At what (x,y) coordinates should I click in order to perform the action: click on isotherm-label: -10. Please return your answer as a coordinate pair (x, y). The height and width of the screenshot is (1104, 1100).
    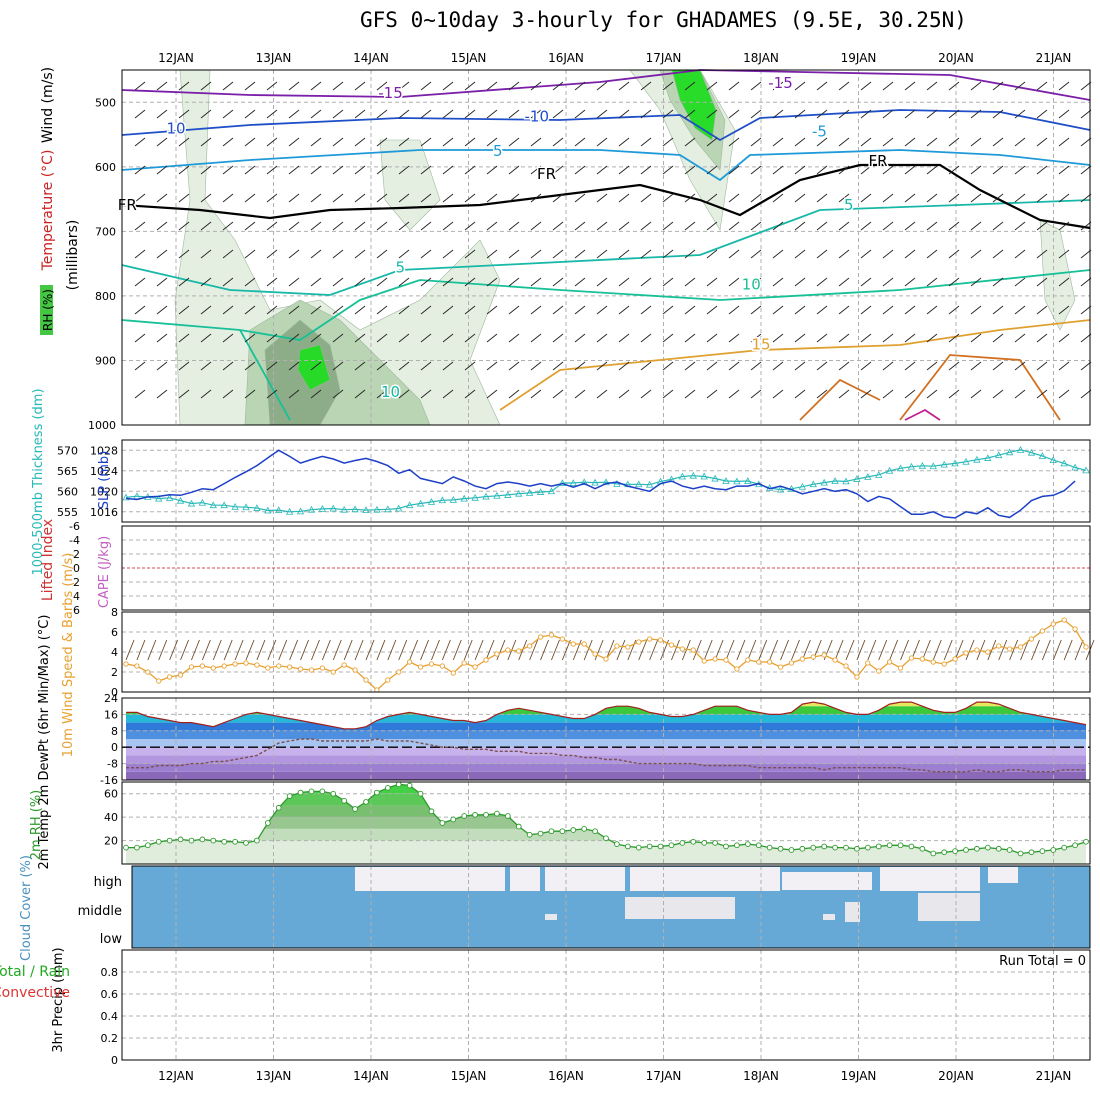
    Looking at the image, I should click on (537, 117).